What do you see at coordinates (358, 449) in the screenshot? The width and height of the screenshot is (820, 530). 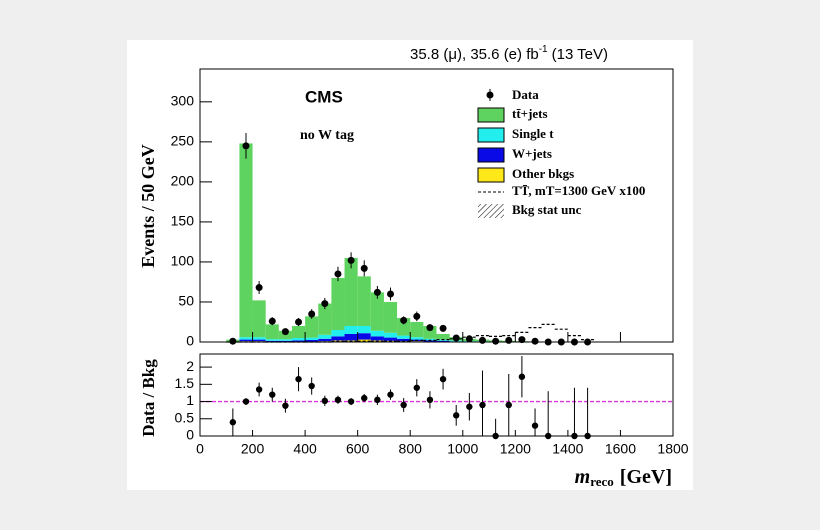 I see `x-tick-label: 600` at bounding box center [358, 449].